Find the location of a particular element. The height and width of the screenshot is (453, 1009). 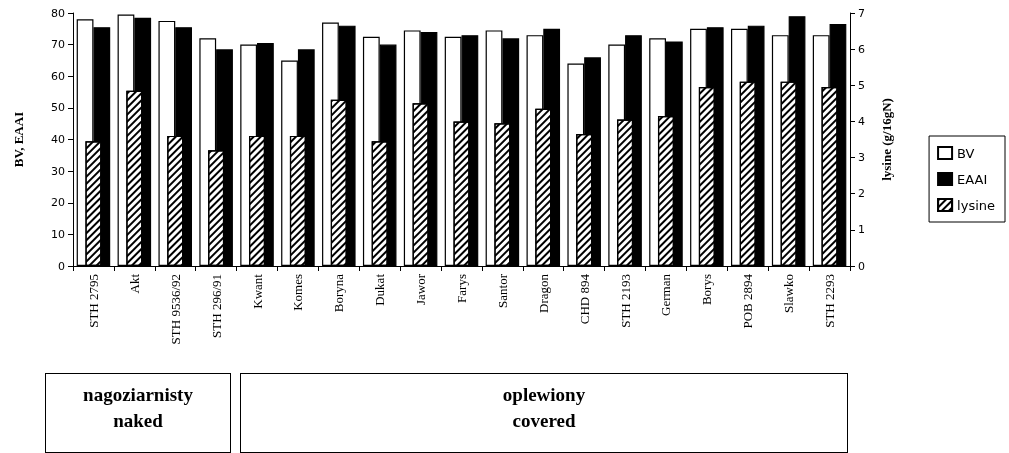

y-tick-label: 10 is located at coordinates (58, 234).